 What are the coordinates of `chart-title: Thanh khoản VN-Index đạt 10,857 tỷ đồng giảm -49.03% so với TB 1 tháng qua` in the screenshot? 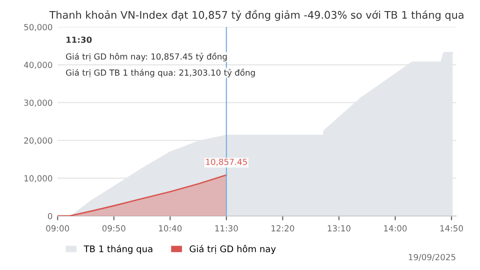 It's located at (256, 15).